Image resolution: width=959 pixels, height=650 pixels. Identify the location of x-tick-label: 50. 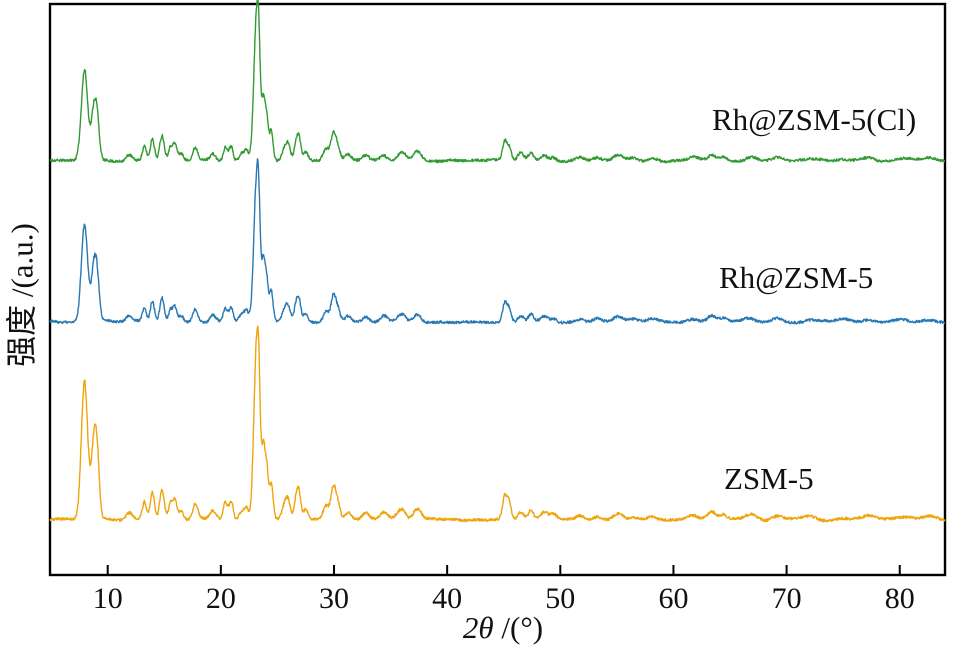
(560, 598).